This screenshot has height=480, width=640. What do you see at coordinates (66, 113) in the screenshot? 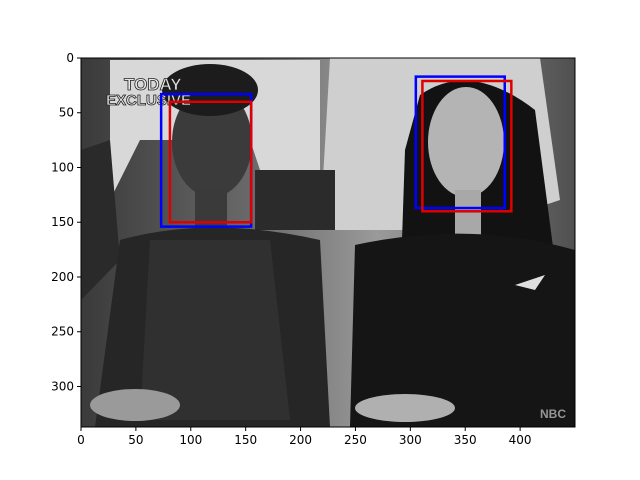
I see `y-tick-label: 50` at bounding box center [66, 113].